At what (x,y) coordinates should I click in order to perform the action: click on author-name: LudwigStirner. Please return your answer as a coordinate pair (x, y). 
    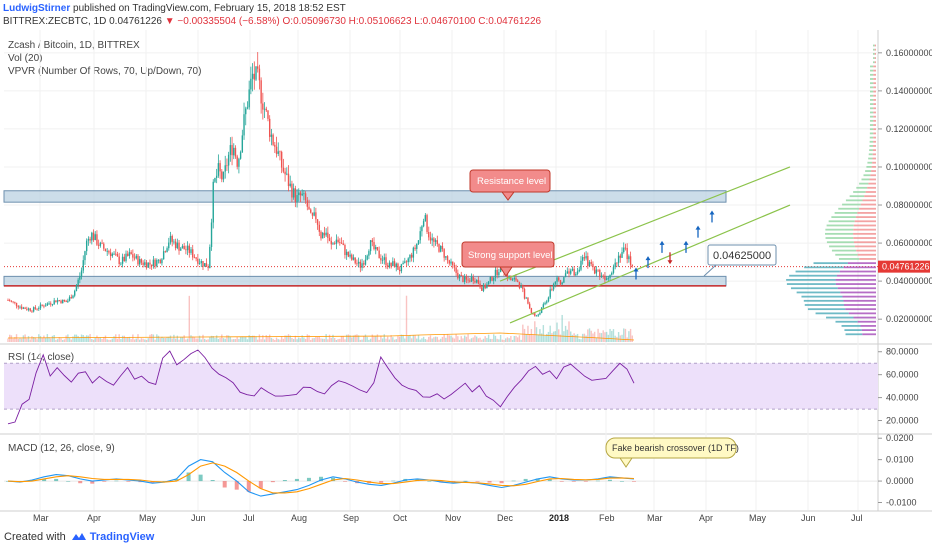
    Looking at the image, I should click on (37, 8).